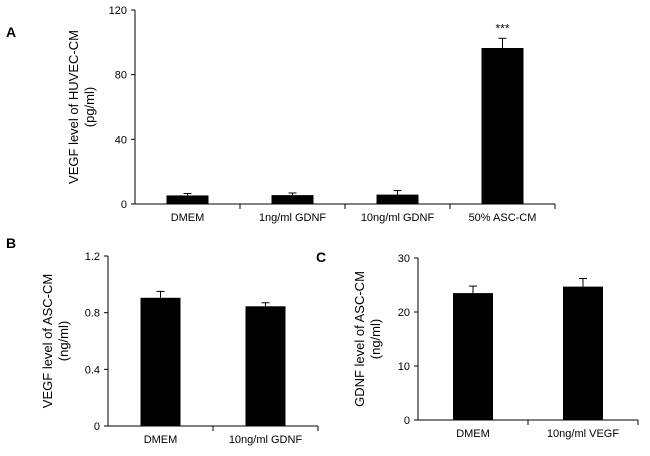  I want to click on chart-b-y-tick-label: 0.4, so click(92, 370).